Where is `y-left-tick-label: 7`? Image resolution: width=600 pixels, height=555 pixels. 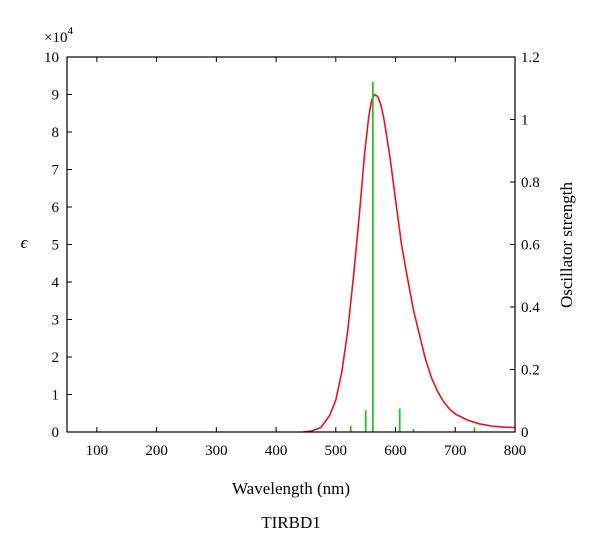 y-left-tick-label: 7 is located at coordinates (56, 171).